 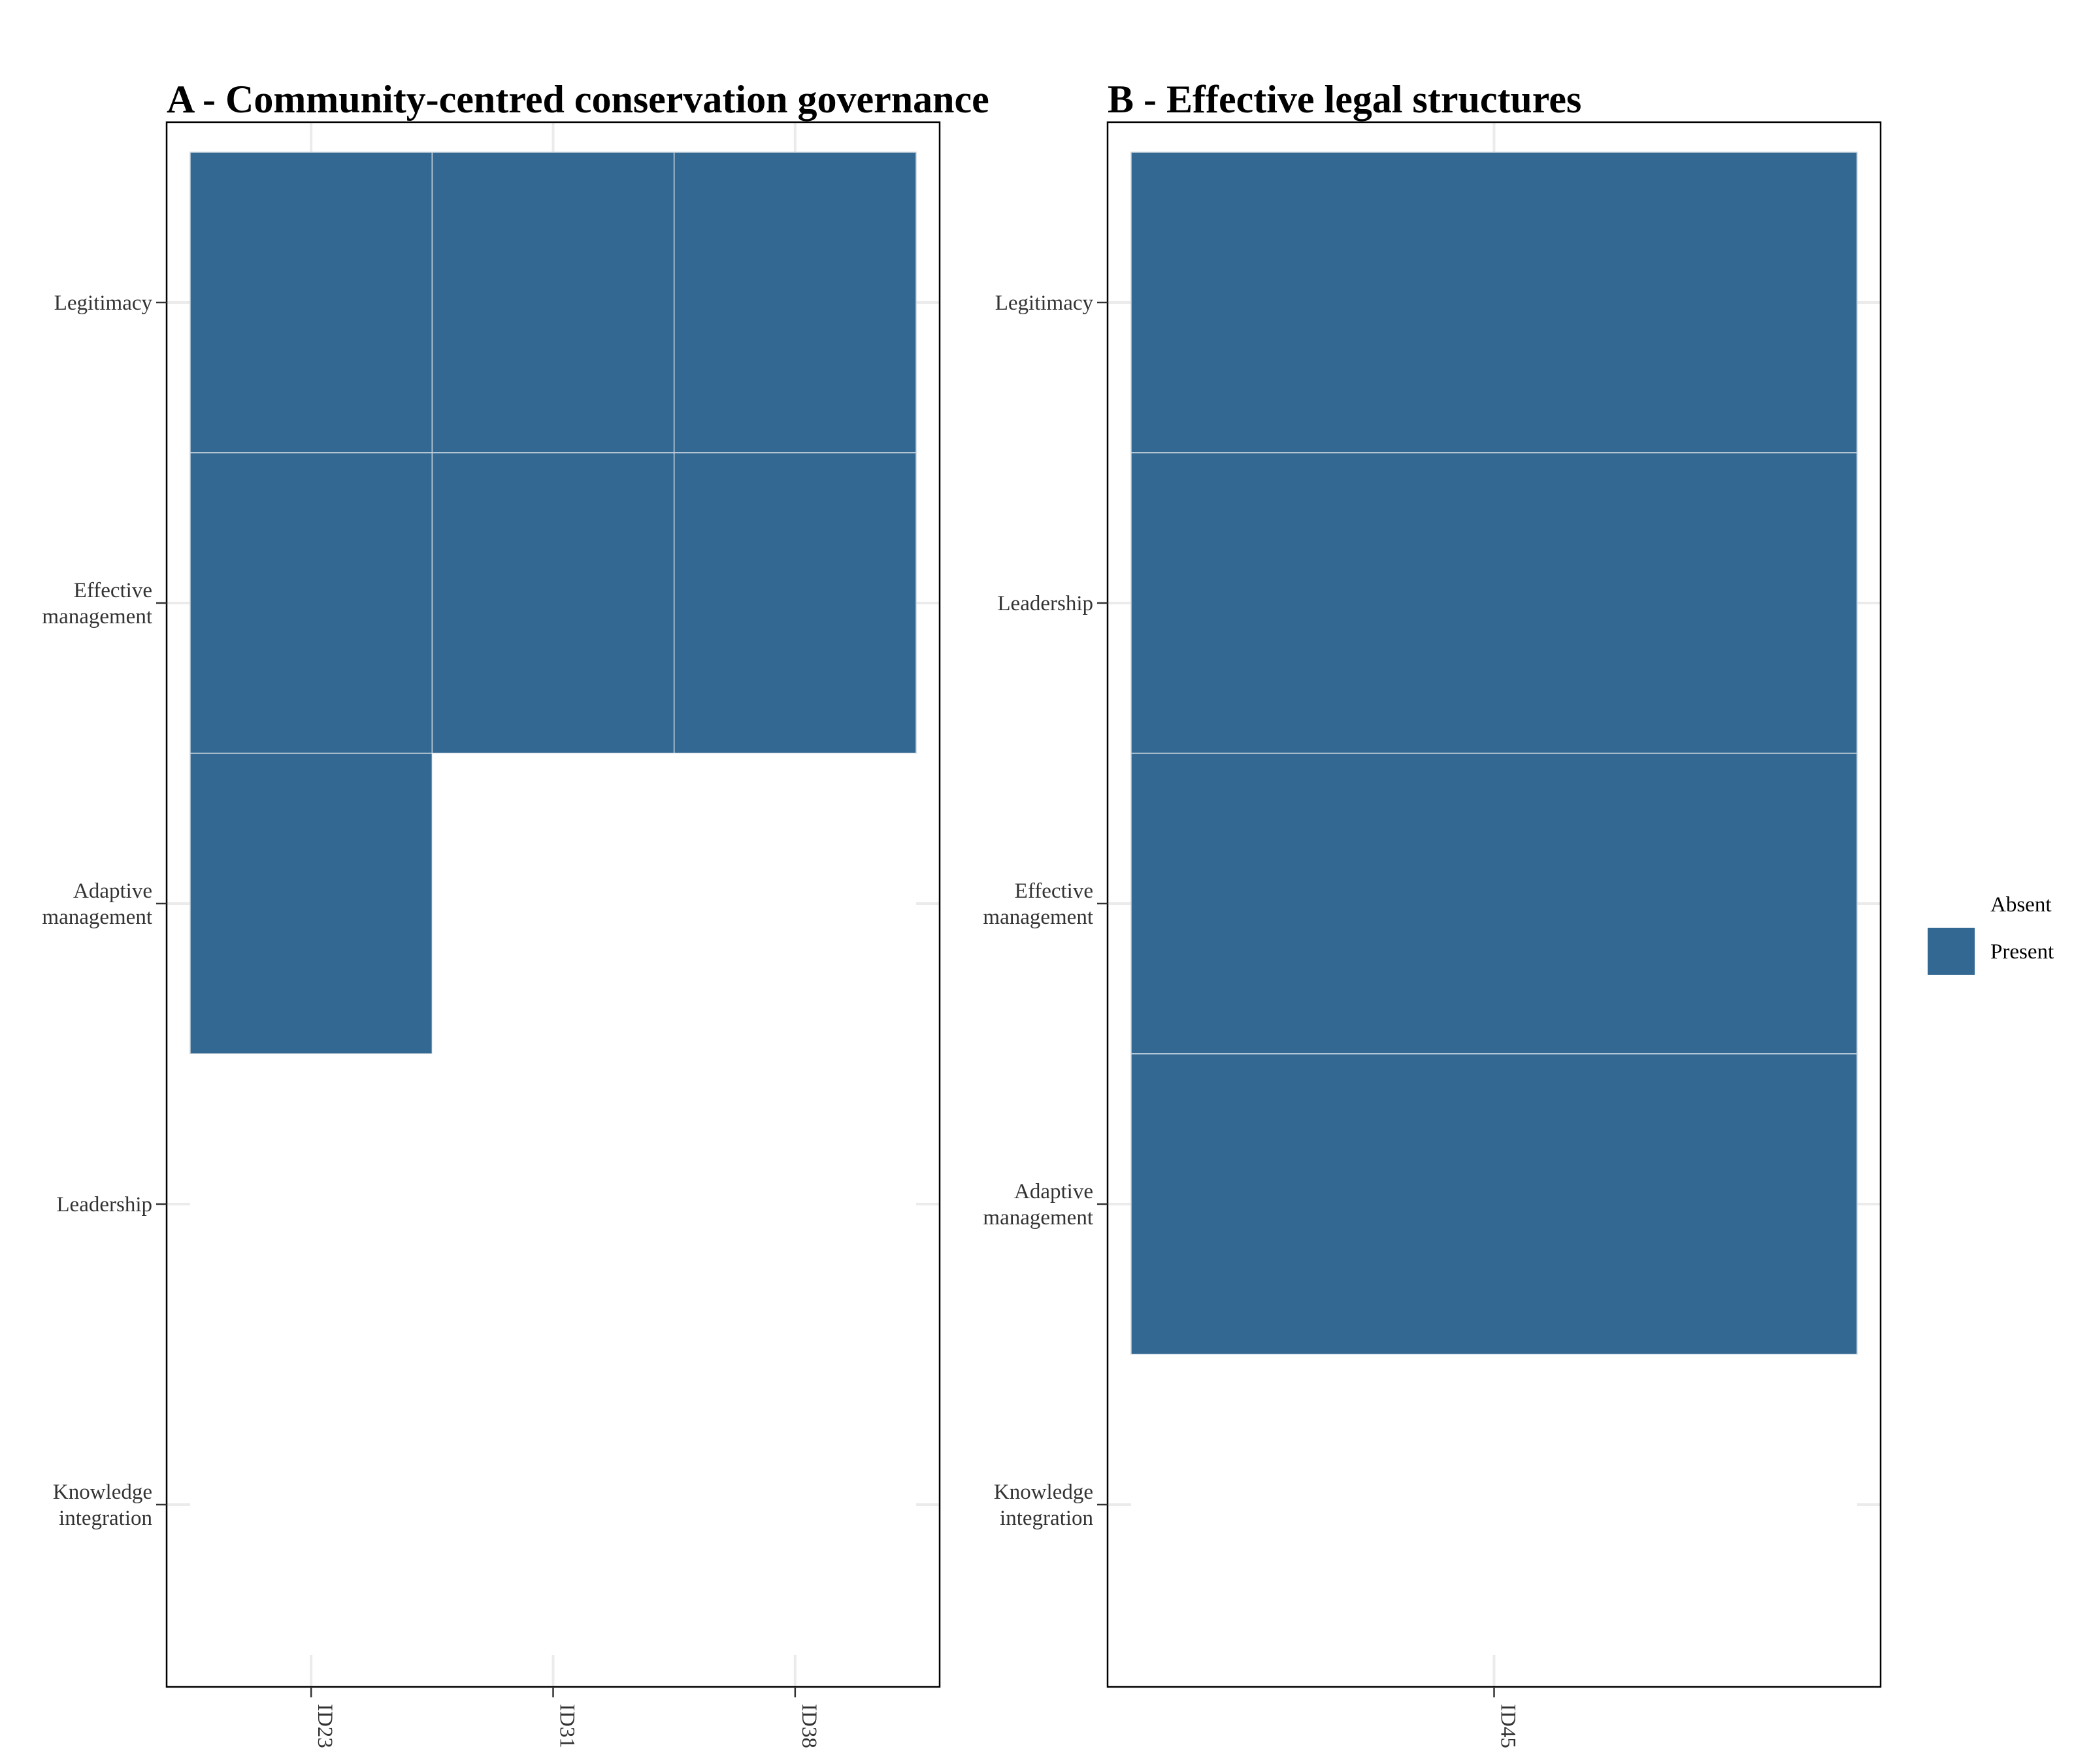 I want to click on legend-label: Absent, so click(x=2021, y=905).